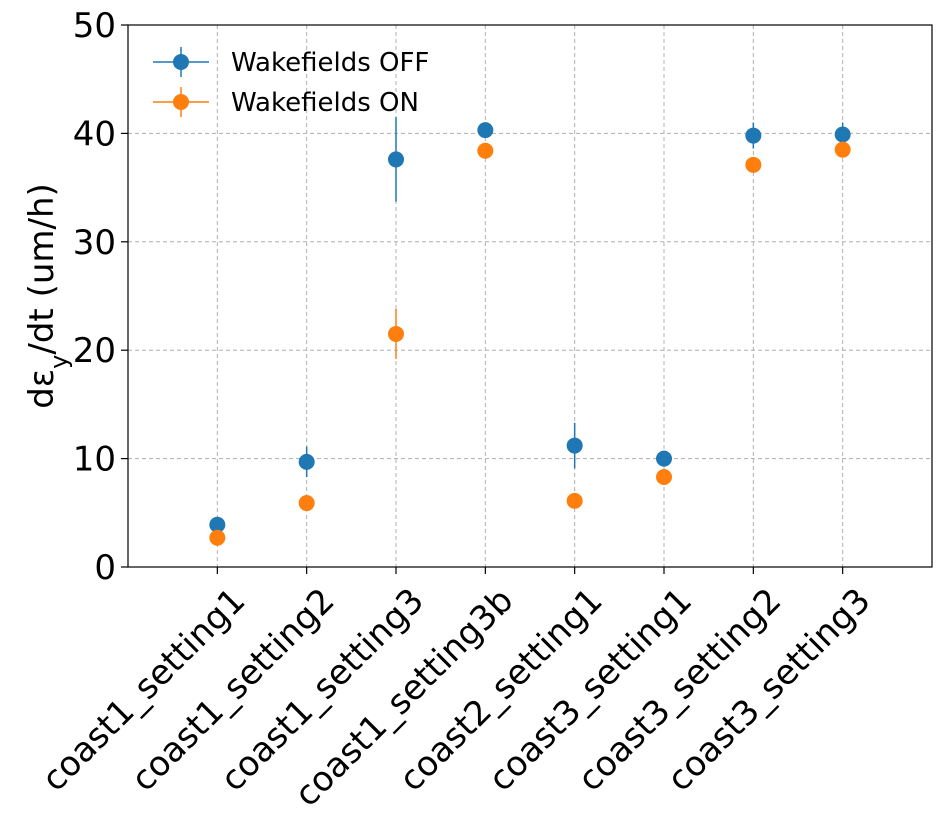  I want to click on y-tick-label: 30, so click(94, 243).